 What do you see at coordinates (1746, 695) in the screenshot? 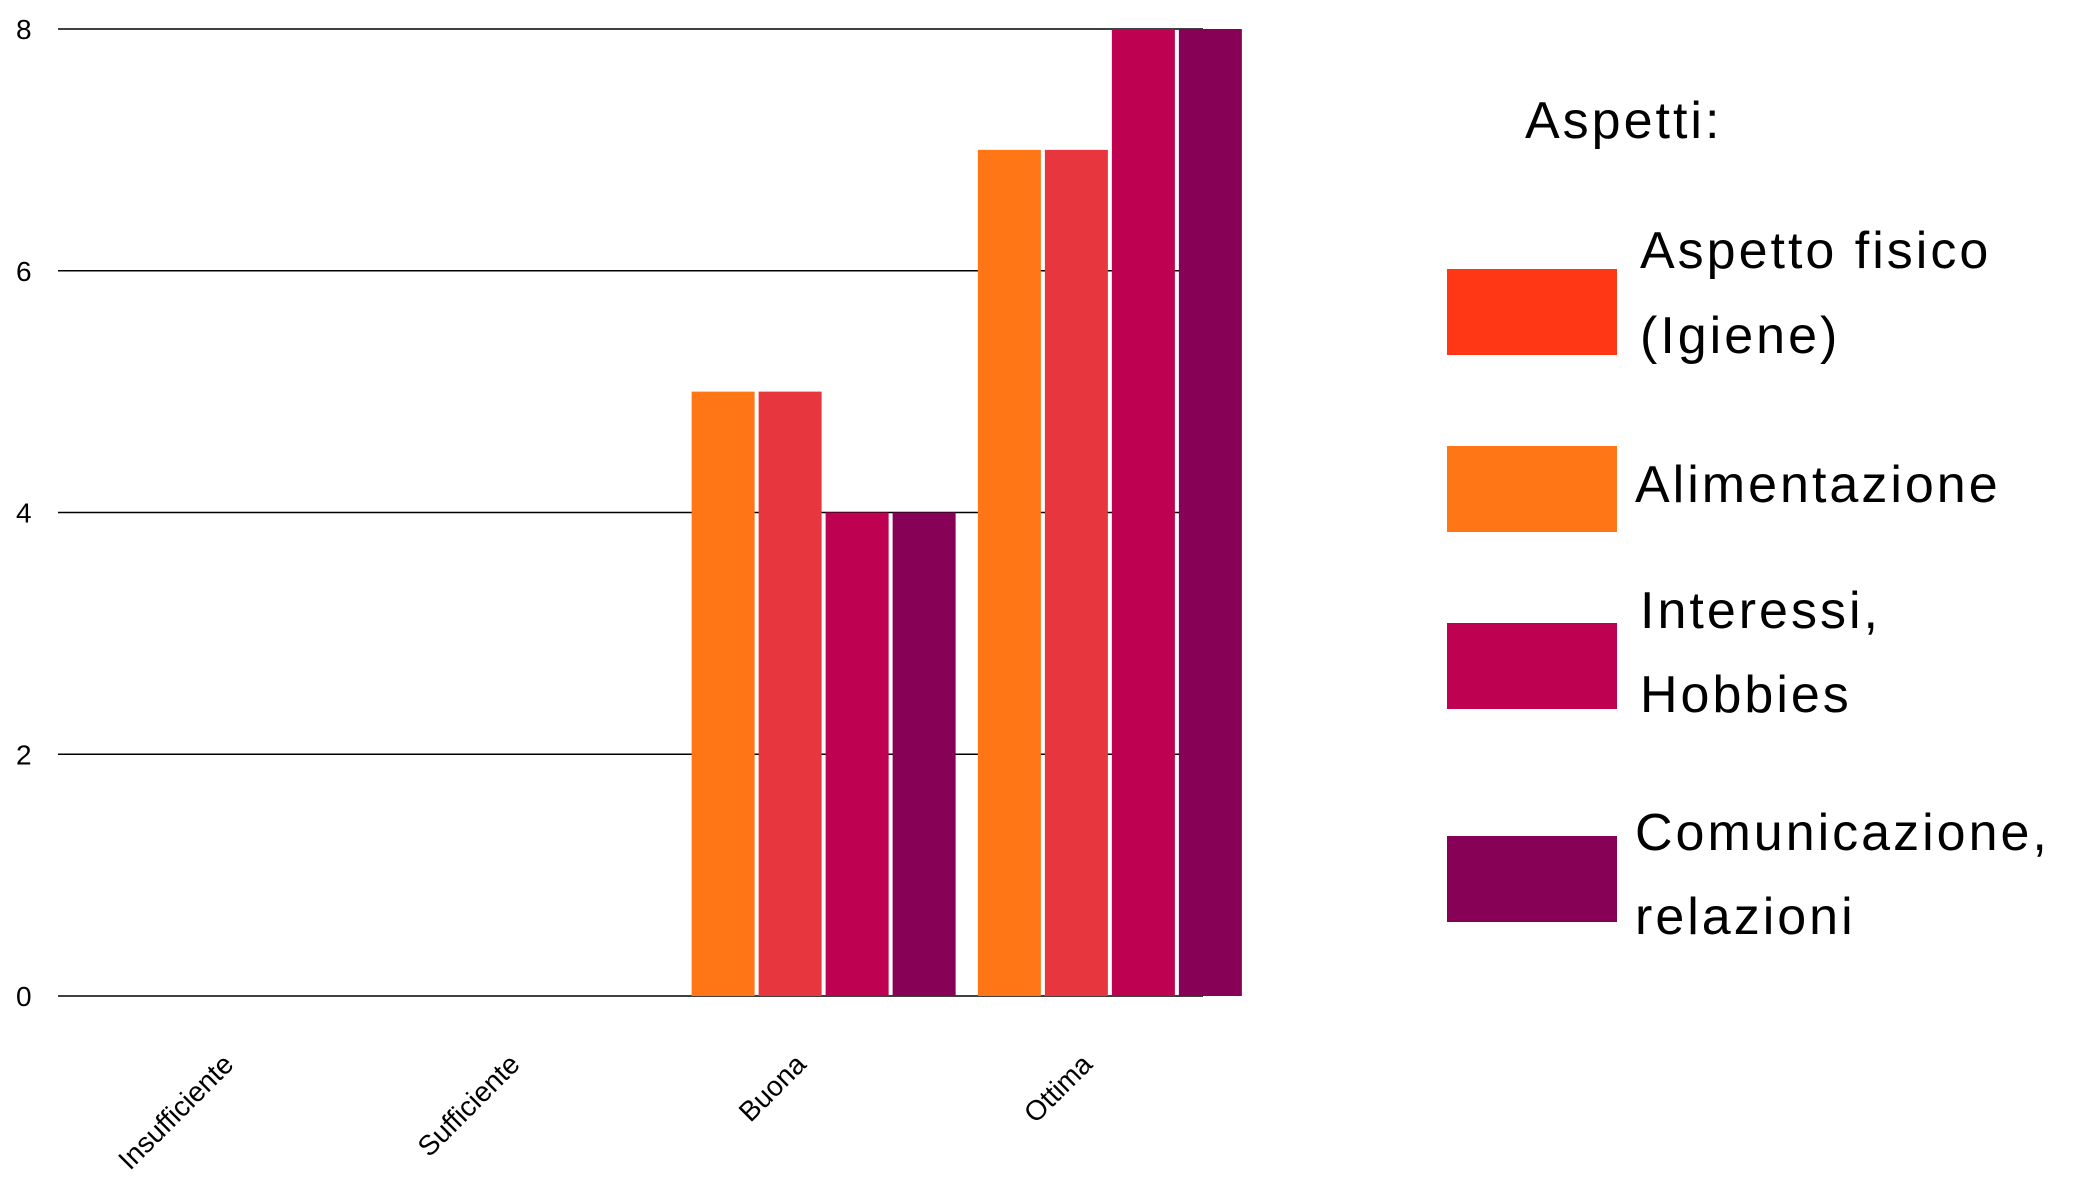
I see `legend-label: Hobbies` at bounding box center [1746, 695].